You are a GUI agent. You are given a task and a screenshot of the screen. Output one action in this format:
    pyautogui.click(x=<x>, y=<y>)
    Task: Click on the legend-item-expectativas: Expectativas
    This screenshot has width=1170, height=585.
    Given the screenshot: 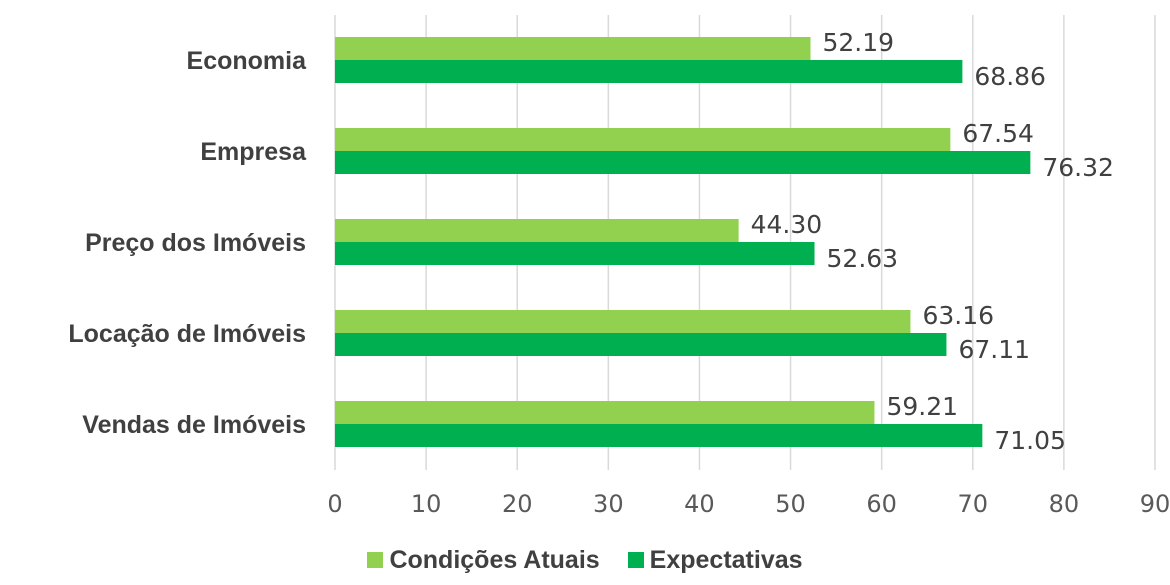 What is the action you would take?
    pyautogui.click(x=715, y=560)
    